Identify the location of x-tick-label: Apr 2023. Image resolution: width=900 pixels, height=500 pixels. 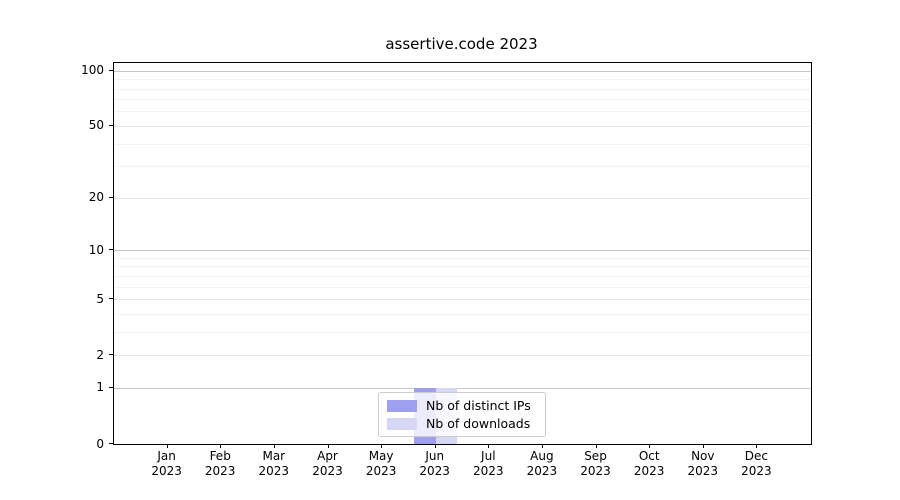
(328, 464).